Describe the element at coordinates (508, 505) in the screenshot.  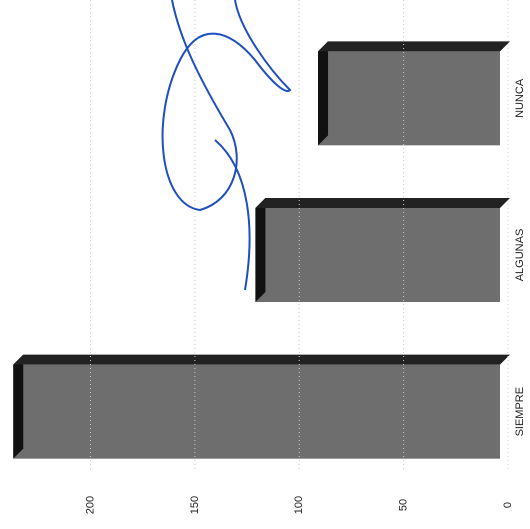
I see `value-tick-label: 0` at that location.